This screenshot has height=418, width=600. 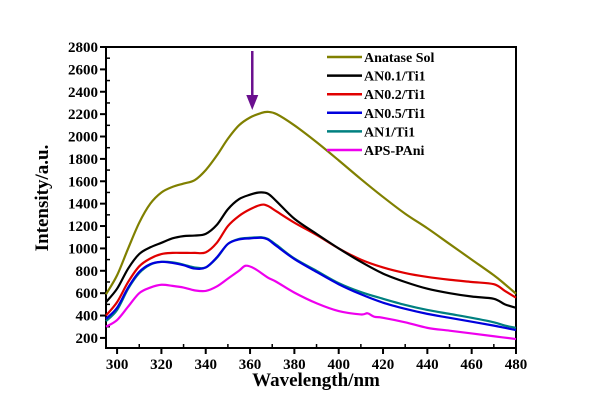 I want to click on y-tick-label: 2000, so click(x=83, y=138).